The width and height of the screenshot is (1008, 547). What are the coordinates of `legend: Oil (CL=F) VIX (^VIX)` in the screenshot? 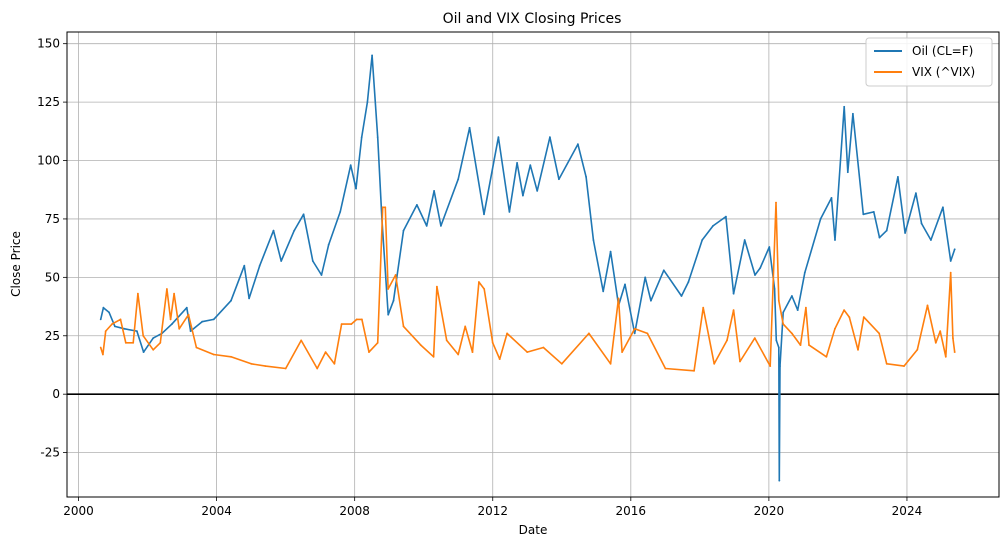 It's located at (929, 62).